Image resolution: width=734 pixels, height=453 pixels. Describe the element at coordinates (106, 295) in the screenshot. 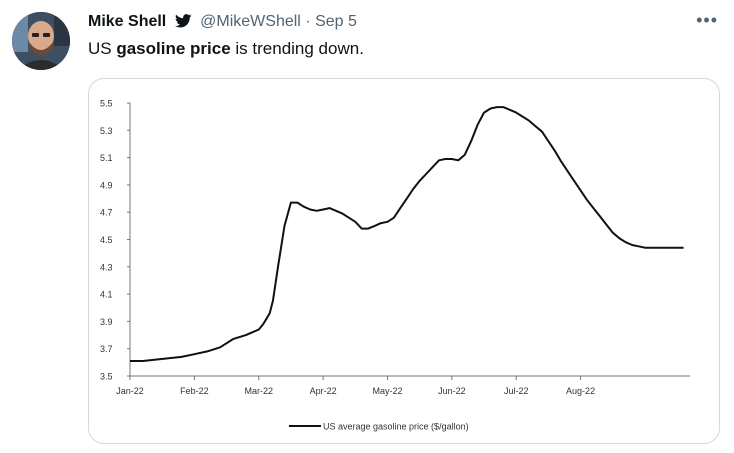

I see `y-tick-label: 4.1` at that location.